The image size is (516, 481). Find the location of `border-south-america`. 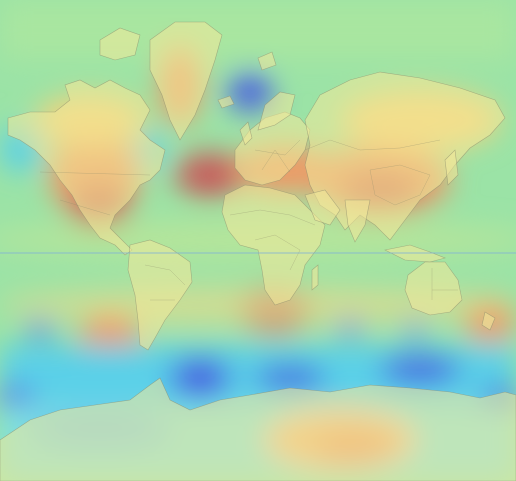

border-south-america is located at coordinates (165, 282).